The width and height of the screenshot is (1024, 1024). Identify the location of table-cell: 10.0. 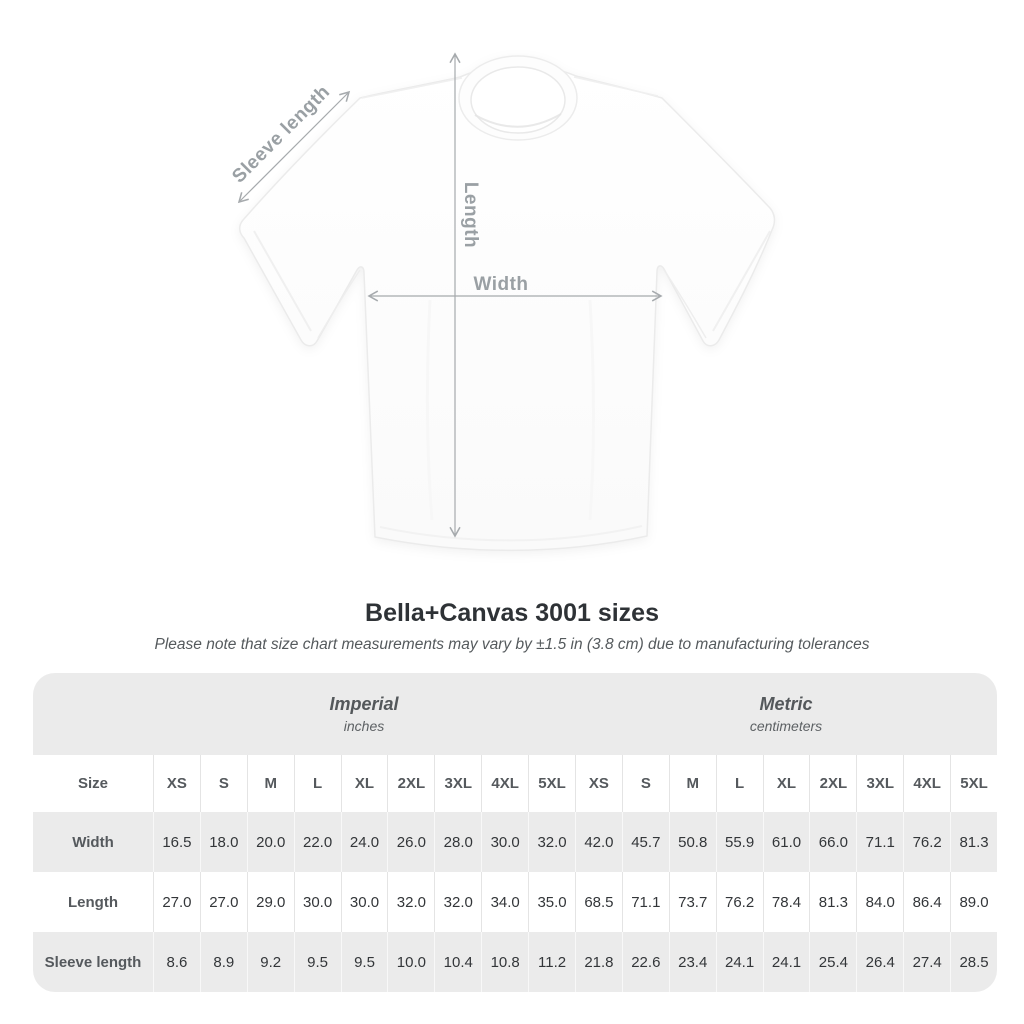
(410, 962).